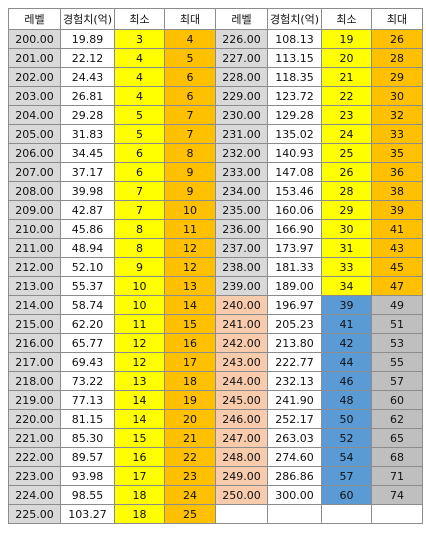  What do you see at coordinates (87, 343) in the screenshot?
I see `cell-exp-left: 65.77` at bounding box center [87, 343].